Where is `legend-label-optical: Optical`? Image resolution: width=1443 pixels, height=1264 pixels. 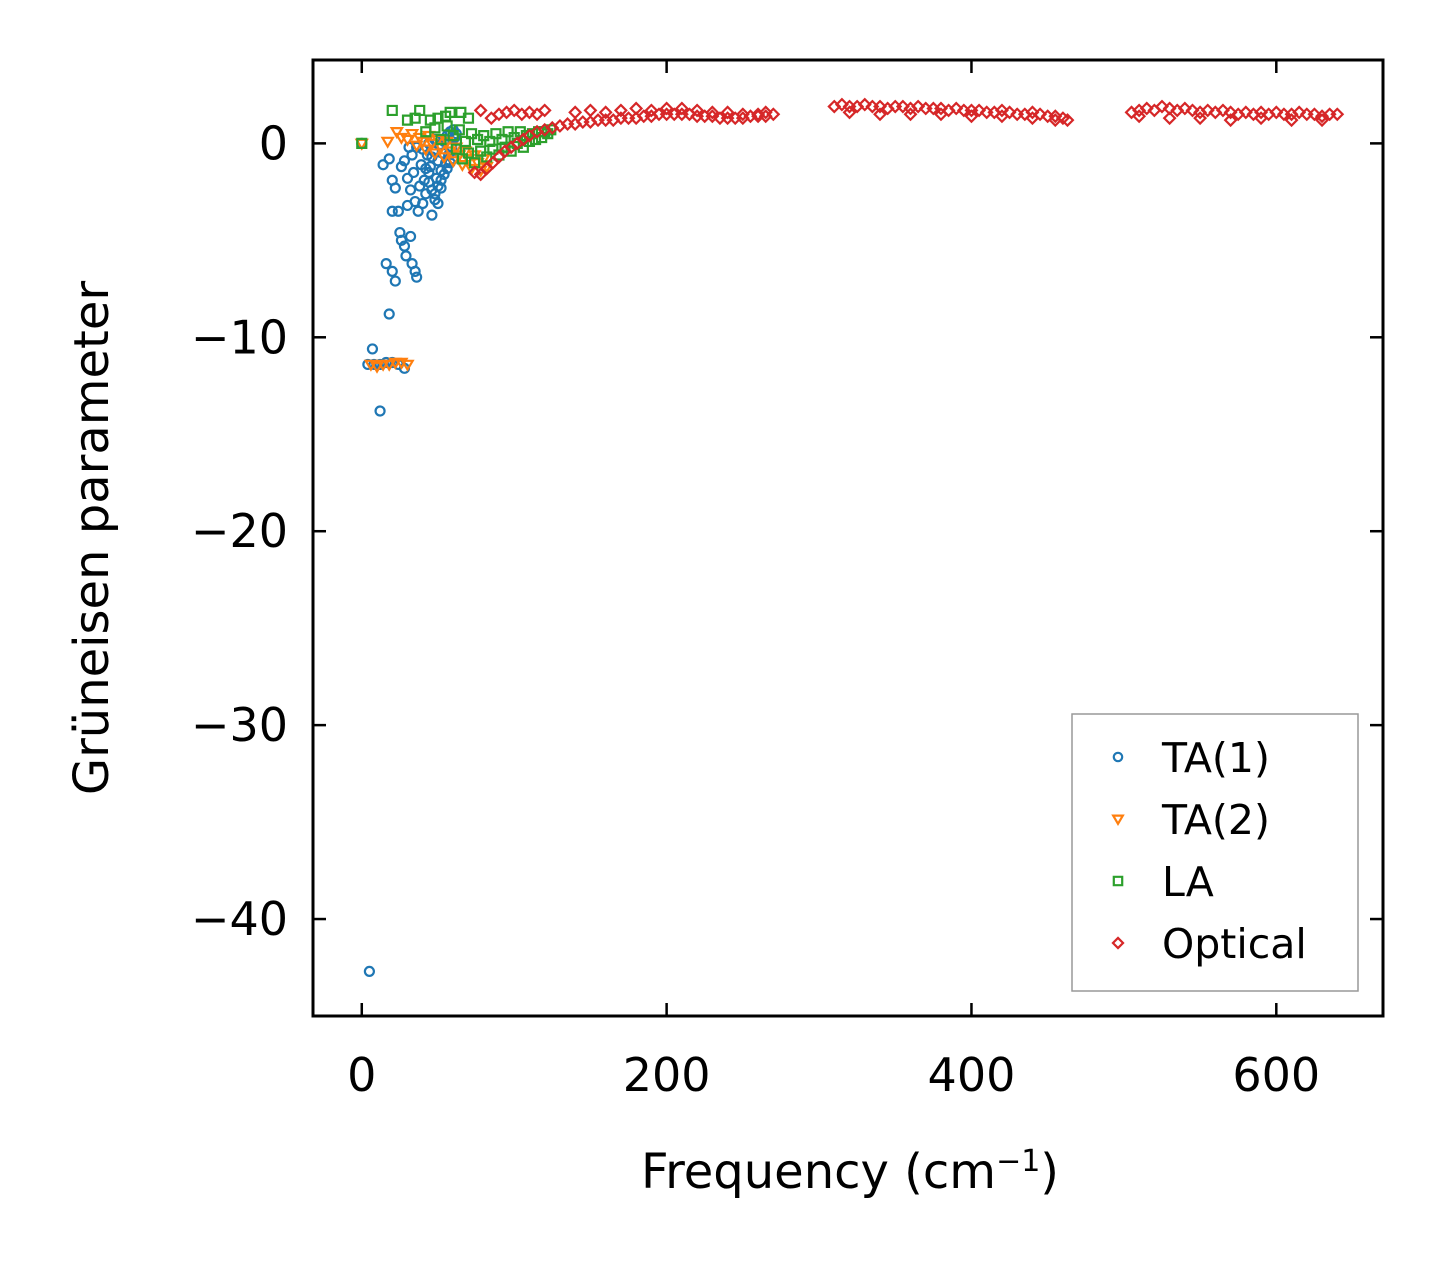 legend-label-optical: Optical is located at coordinates (1234, 944).